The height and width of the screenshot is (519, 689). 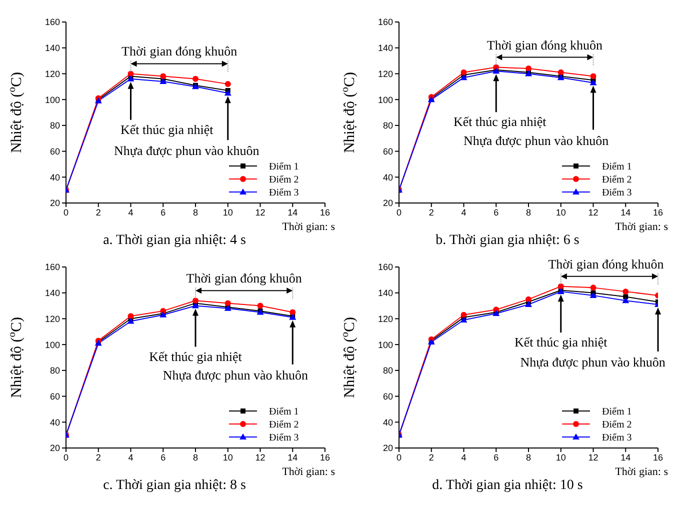 What do you see at coordinates (174, 486) in the screenshot?
I see `text: c. Thời gian gia nhiệt: 8 s` at bounding box center [174, 486].